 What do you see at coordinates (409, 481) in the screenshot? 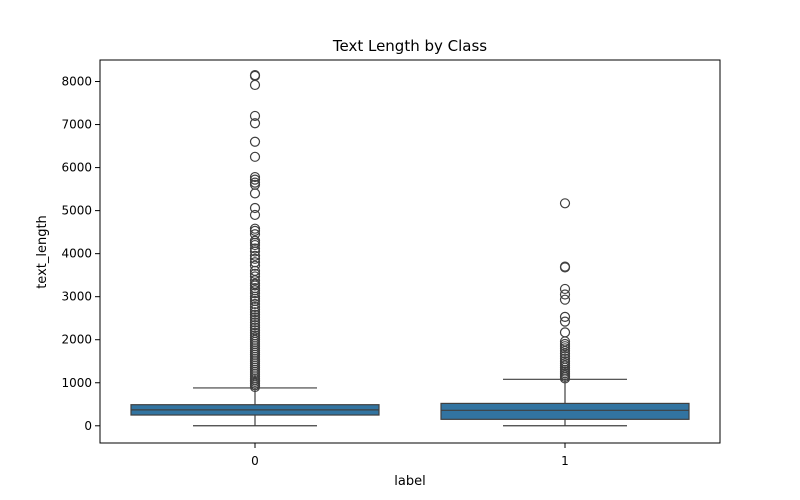
I see `x-axis-label: label` at bounding box center [409, 481].